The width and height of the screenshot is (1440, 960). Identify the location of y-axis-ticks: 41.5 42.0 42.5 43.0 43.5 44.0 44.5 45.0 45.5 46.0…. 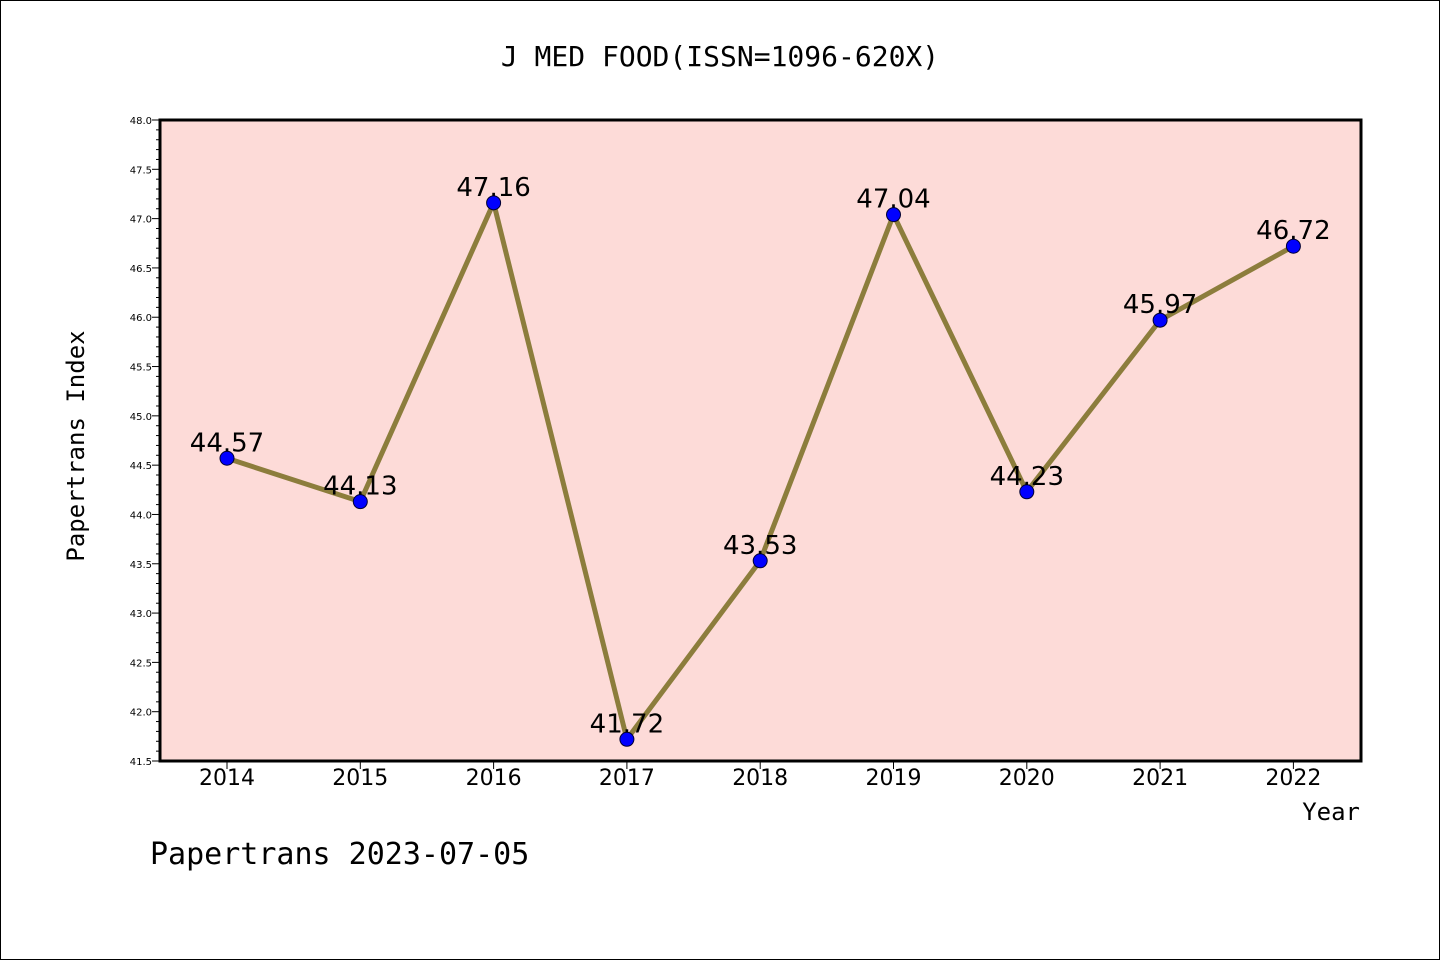
(145, 442).